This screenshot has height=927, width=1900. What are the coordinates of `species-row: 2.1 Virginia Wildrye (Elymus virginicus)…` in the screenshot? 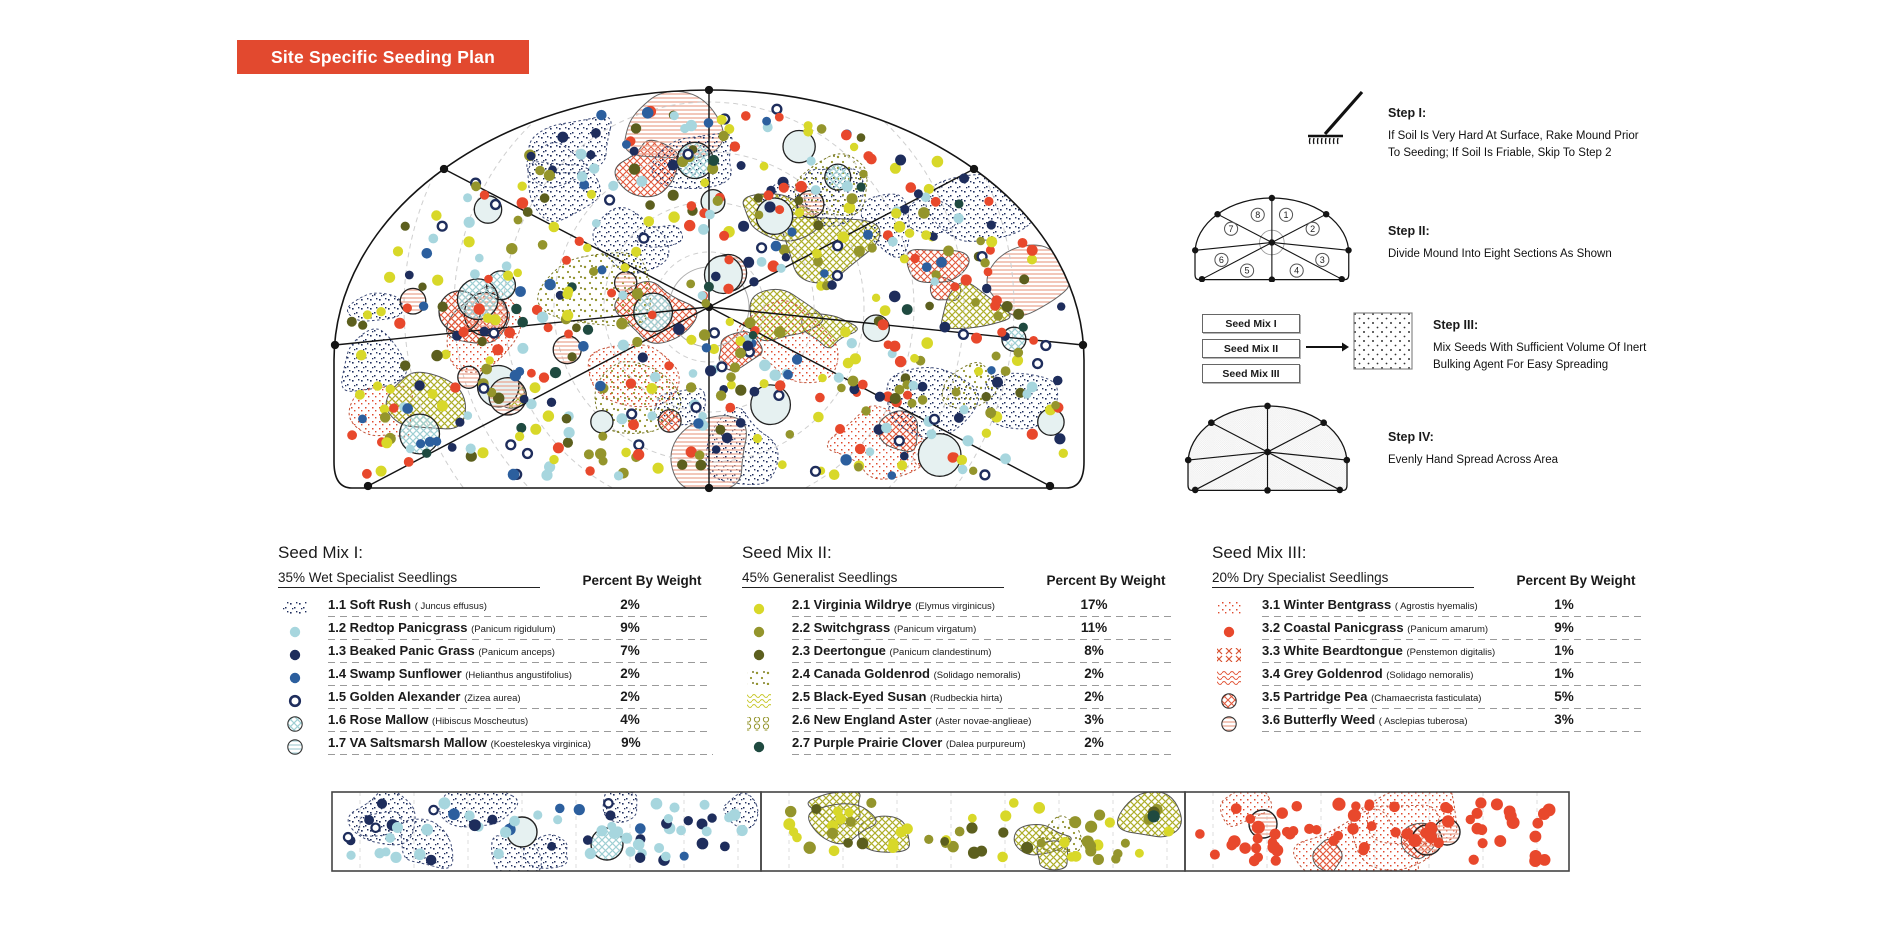 It's located at (959, 608).